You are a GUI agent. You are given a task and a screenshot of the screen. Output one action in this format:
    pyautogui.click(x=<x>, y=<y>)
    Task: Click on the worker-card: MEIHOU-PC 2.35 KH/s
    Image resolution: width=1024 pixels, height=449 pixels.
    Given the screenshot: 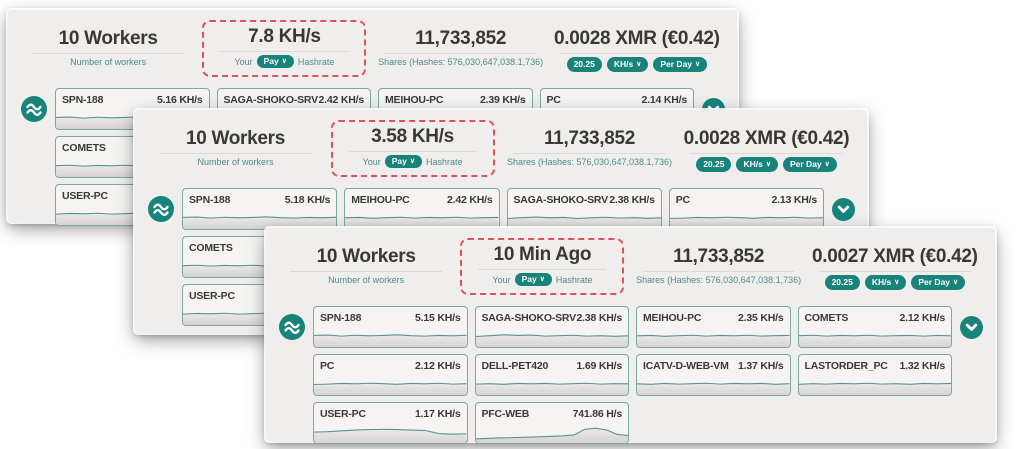 What is the action you would take?
    pyautogui.click(x=713, y=327)
    